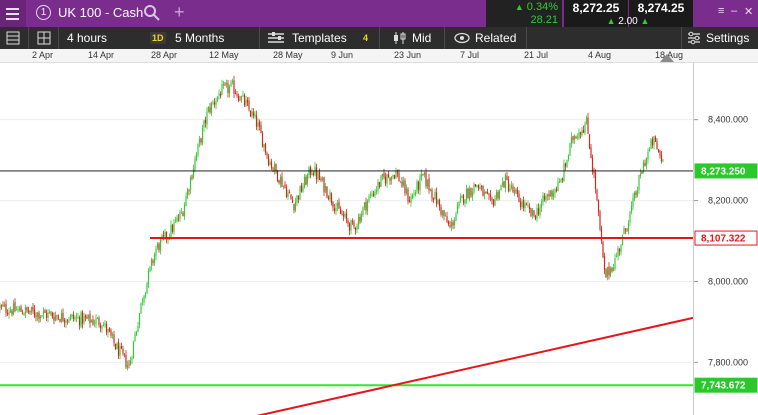 The image size is (758, 415). What do you see at coordinates (13, 38) in the screenshot?
I see `layout-list-icon` at bounding box center [13, 38].